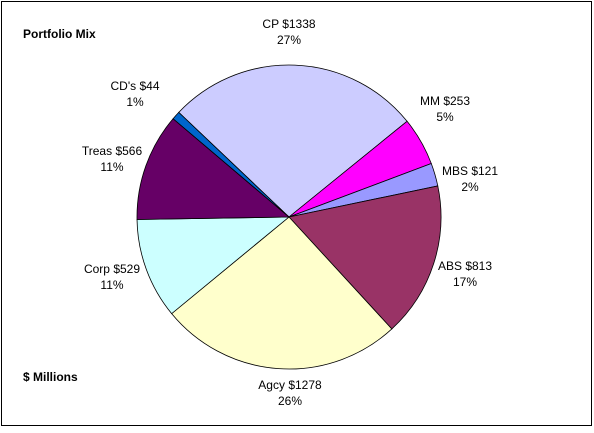  What do you see at coordinates (59, 34) in the screenshot?
I see `chart-title: Portfolio Mix` at bounding box center [59, 34].